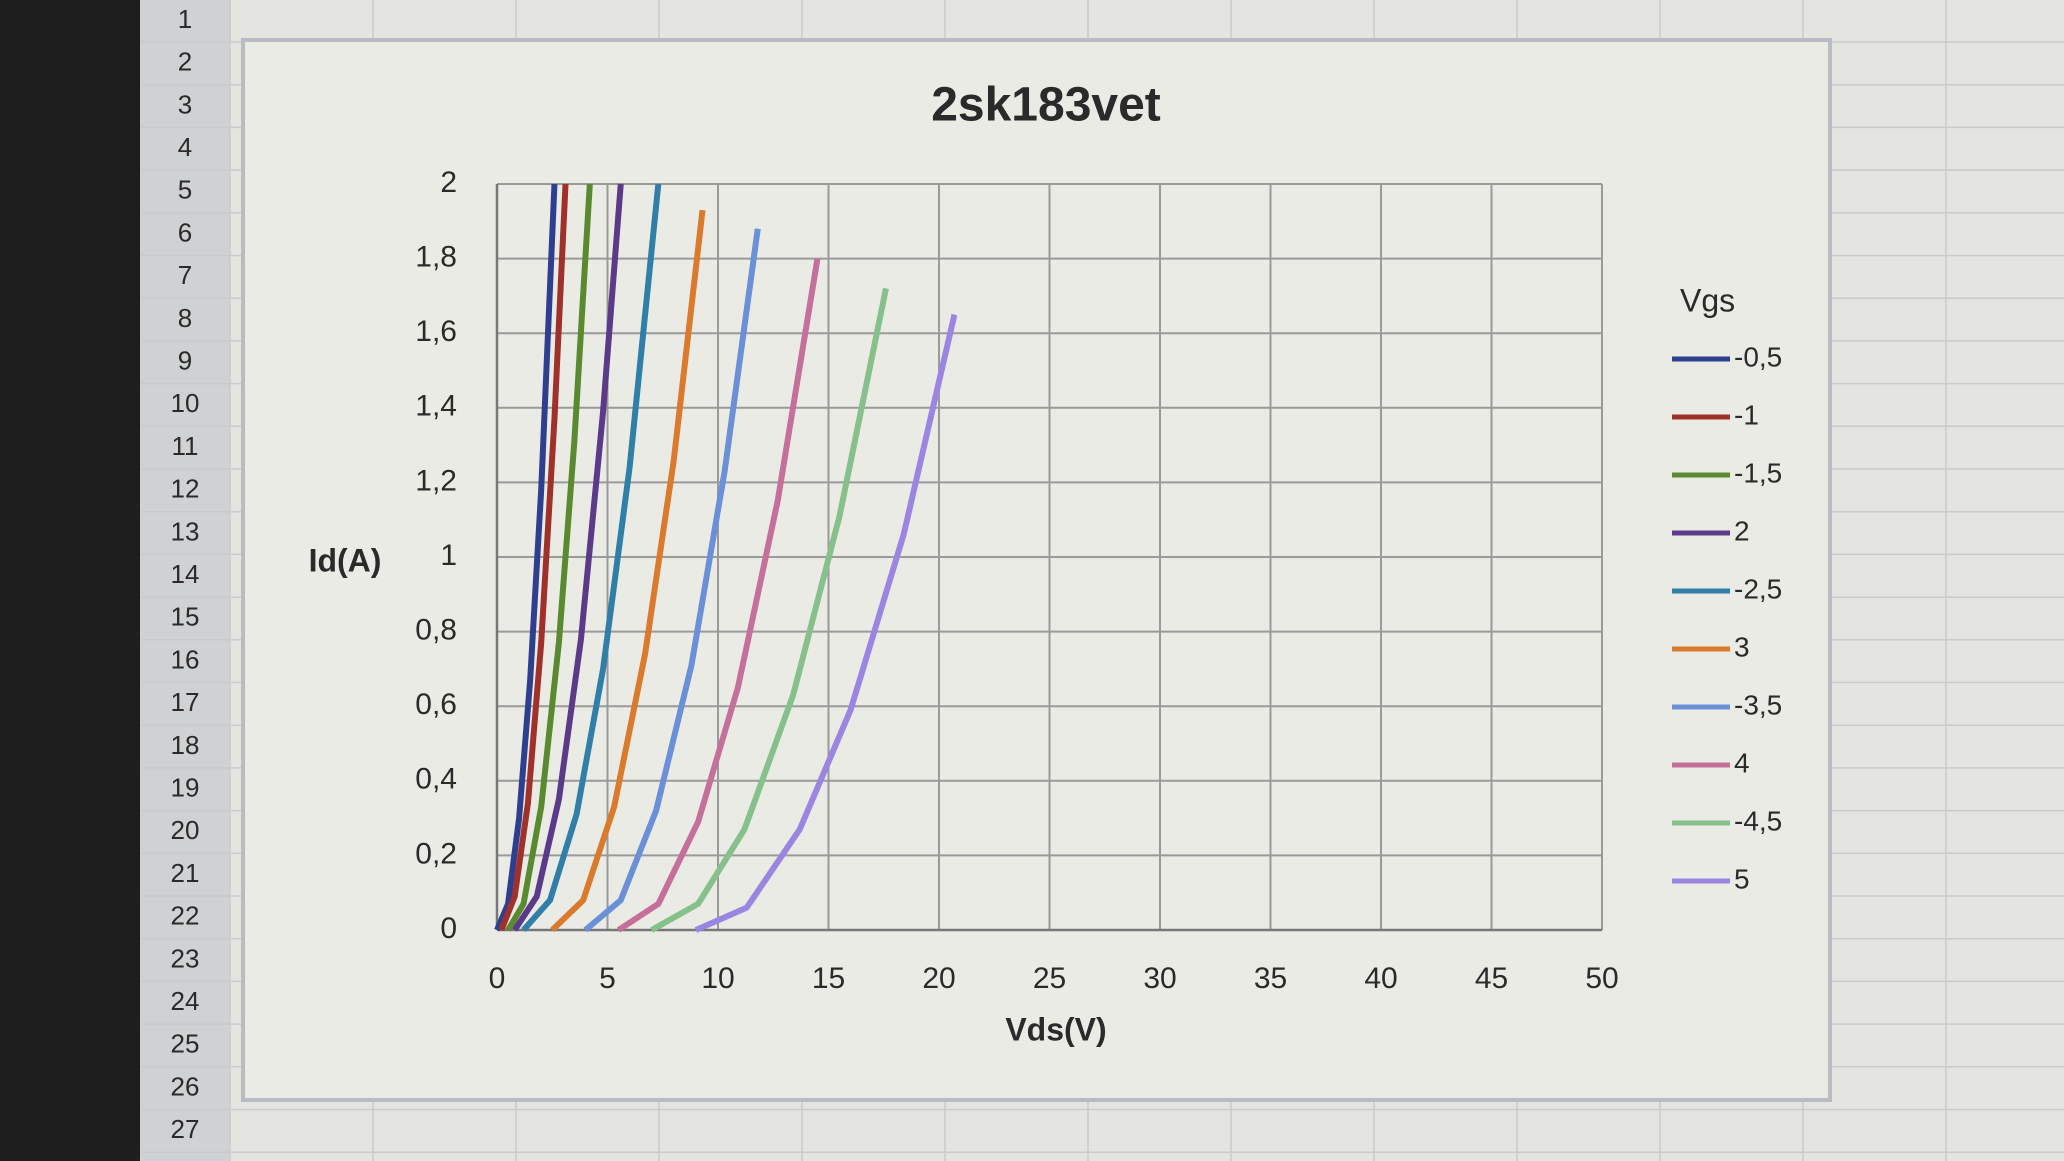 The width and height of the screenshot is (2064, 1161). What do you see at coordinates (185, 574) in the screenshot?
I see `row-header: 14` at bounding box center [185, 574].